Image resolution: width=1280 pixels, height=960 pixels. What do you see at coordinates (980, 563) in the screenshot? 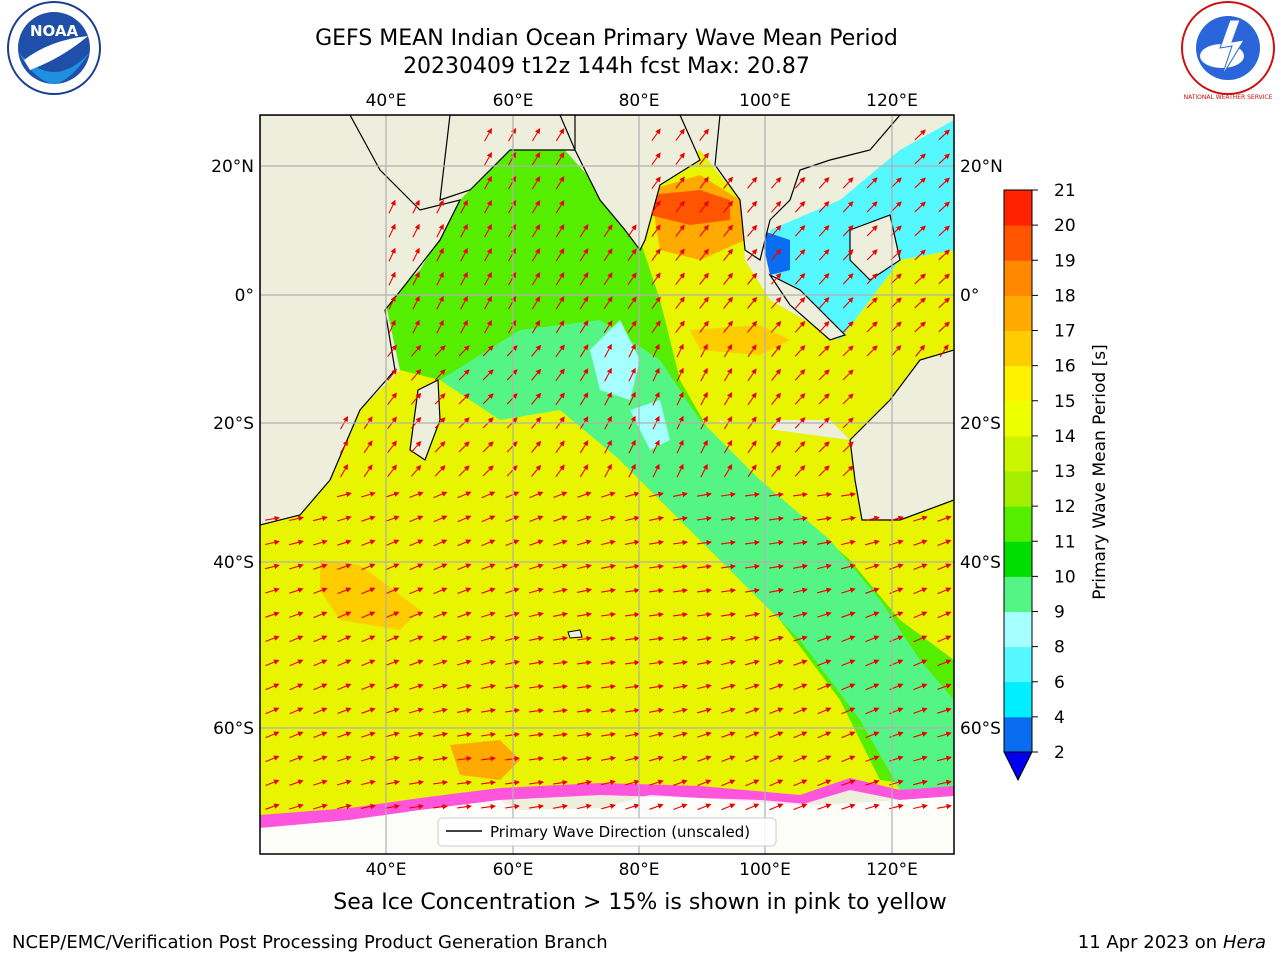
I see `lat-label-right-40s: 40°S` at bounding box center [980, 563].